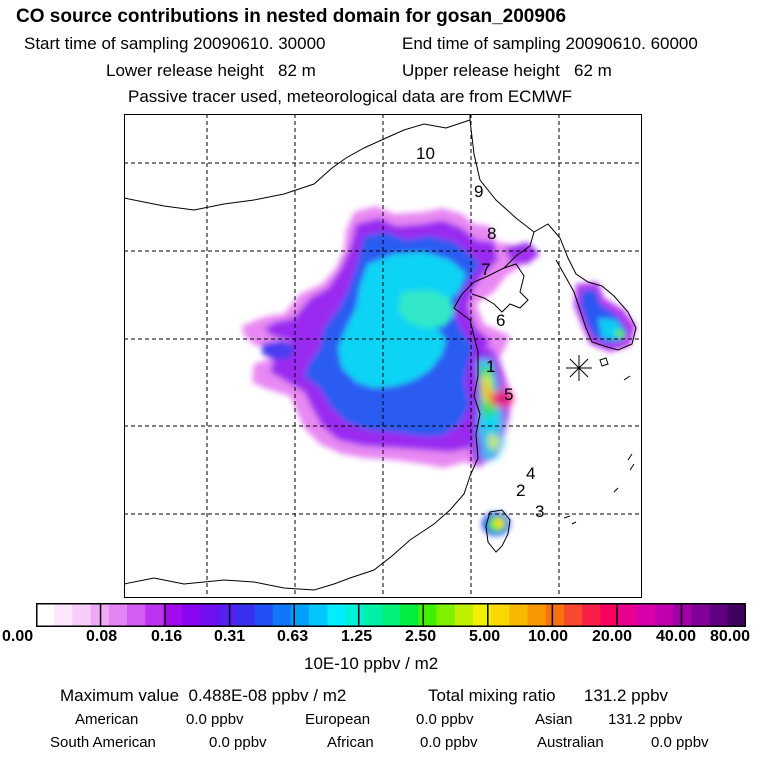 The height and width of the screenshot is (768, 768). Describe the element at coordinates (500, 288) in the screenshot. I see `coastline-bohai` at that location.